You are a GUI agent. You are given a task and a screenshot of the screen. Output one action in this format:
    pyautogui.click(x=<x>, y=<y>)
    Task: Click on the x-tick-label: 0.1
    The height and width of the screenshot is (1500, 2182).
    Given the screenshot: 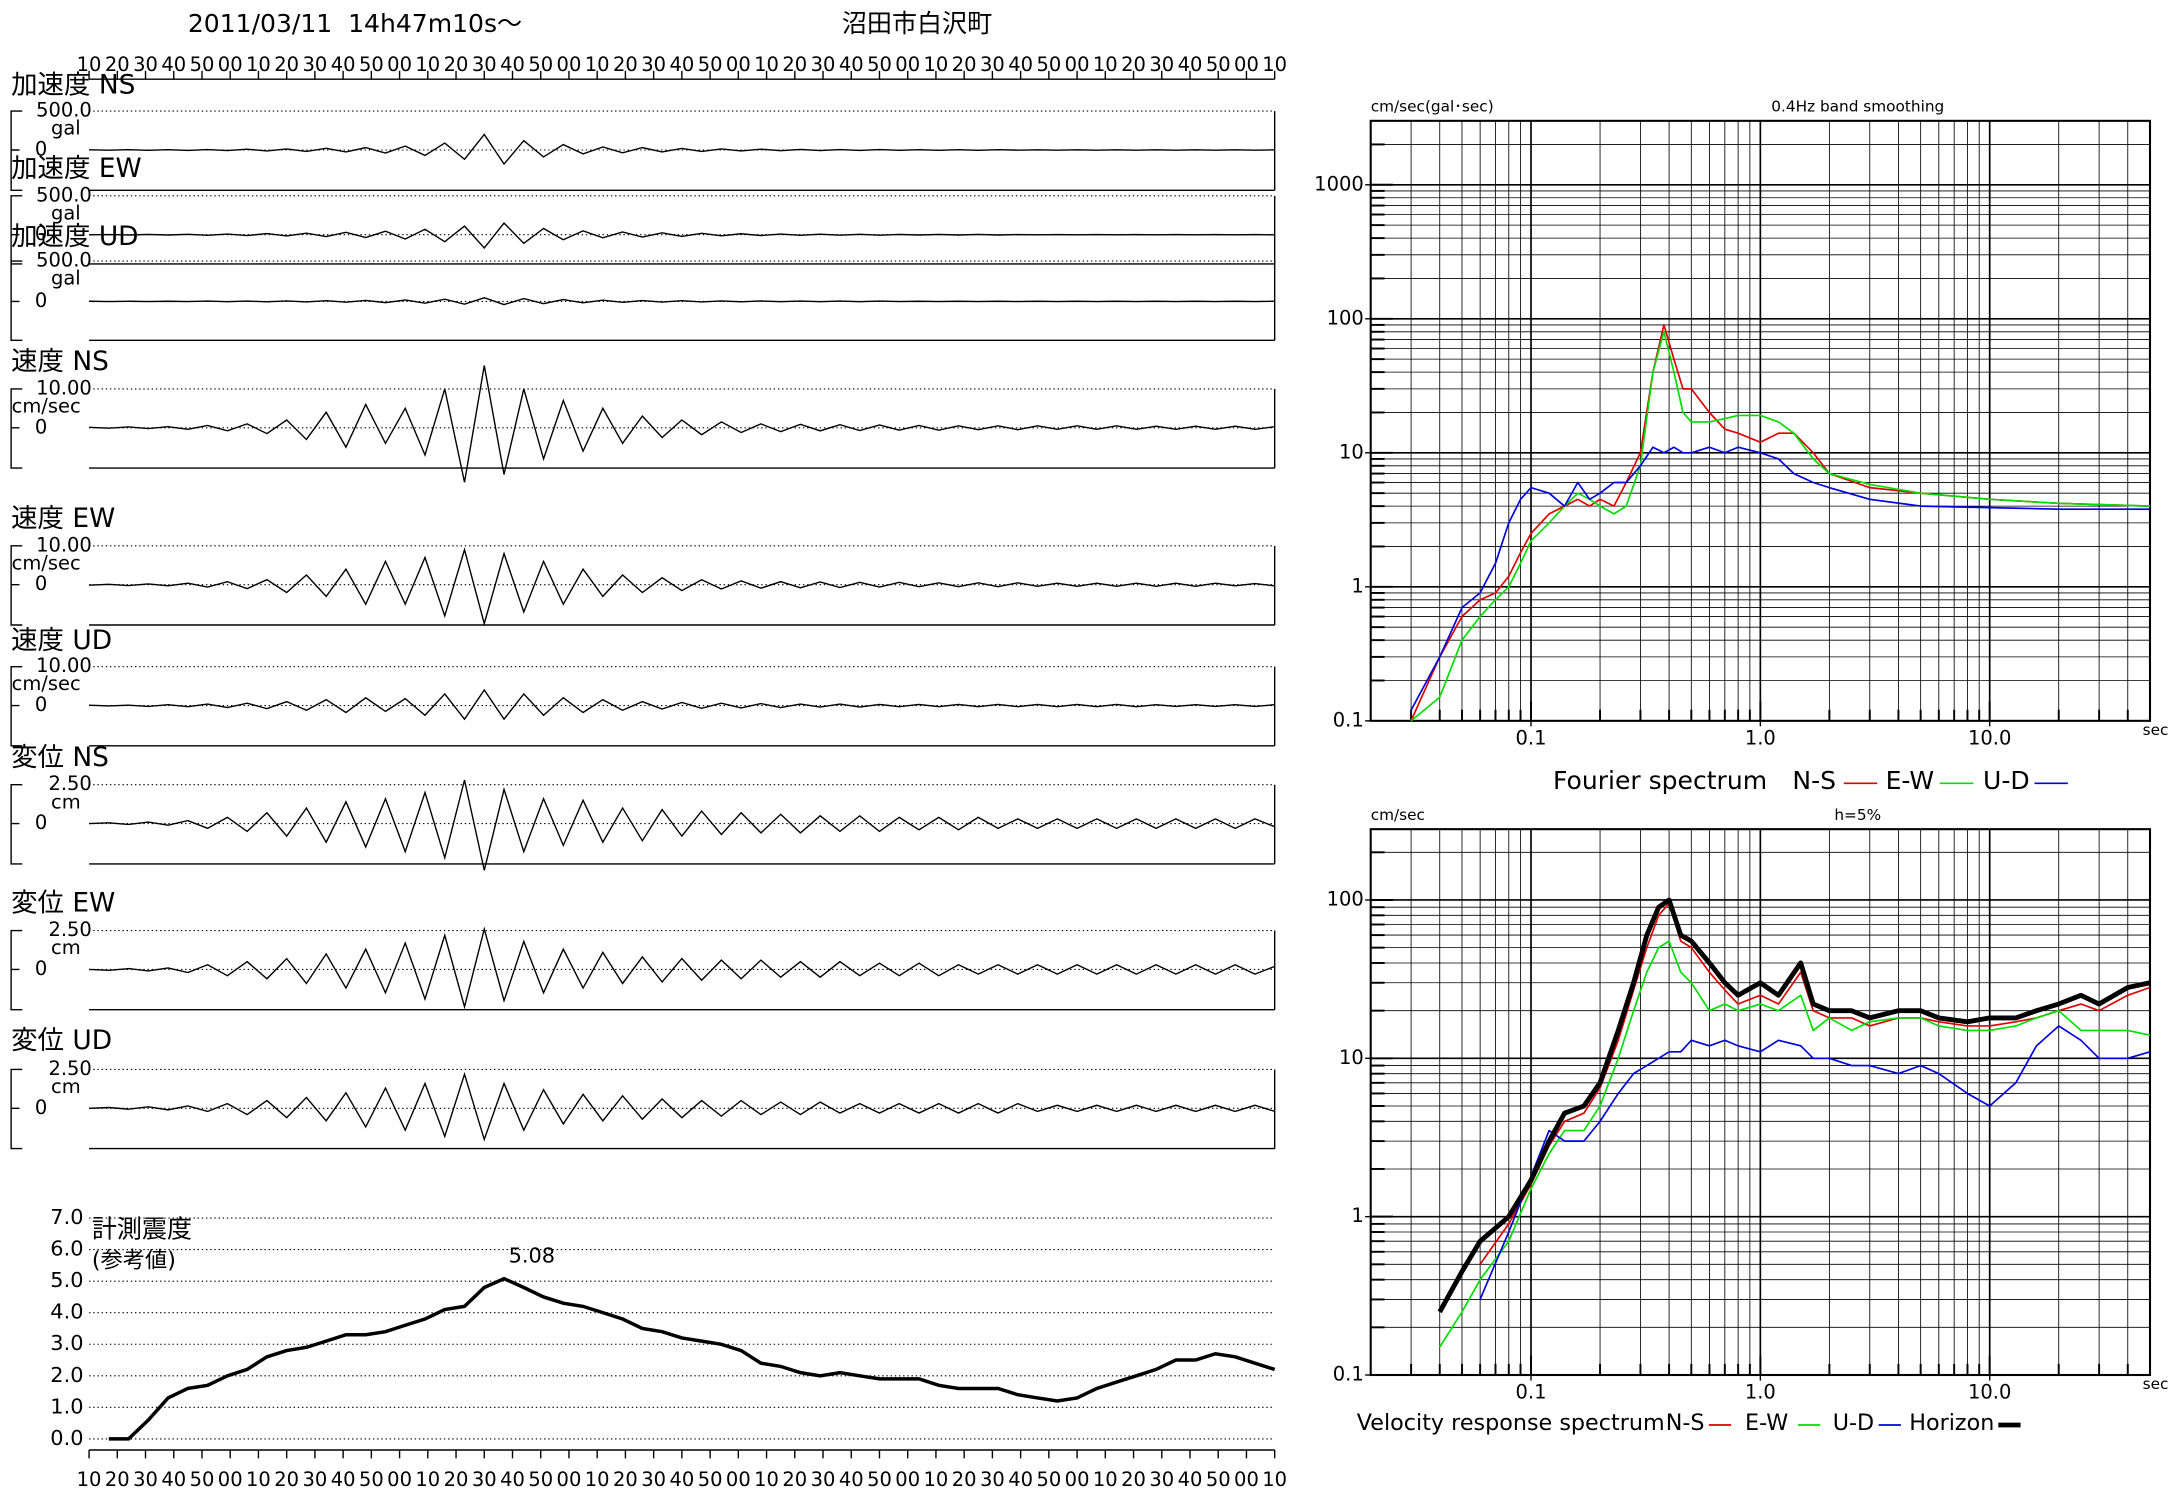 What is the action you would take?
    pyautogui.click(x=1531, y=737)
    